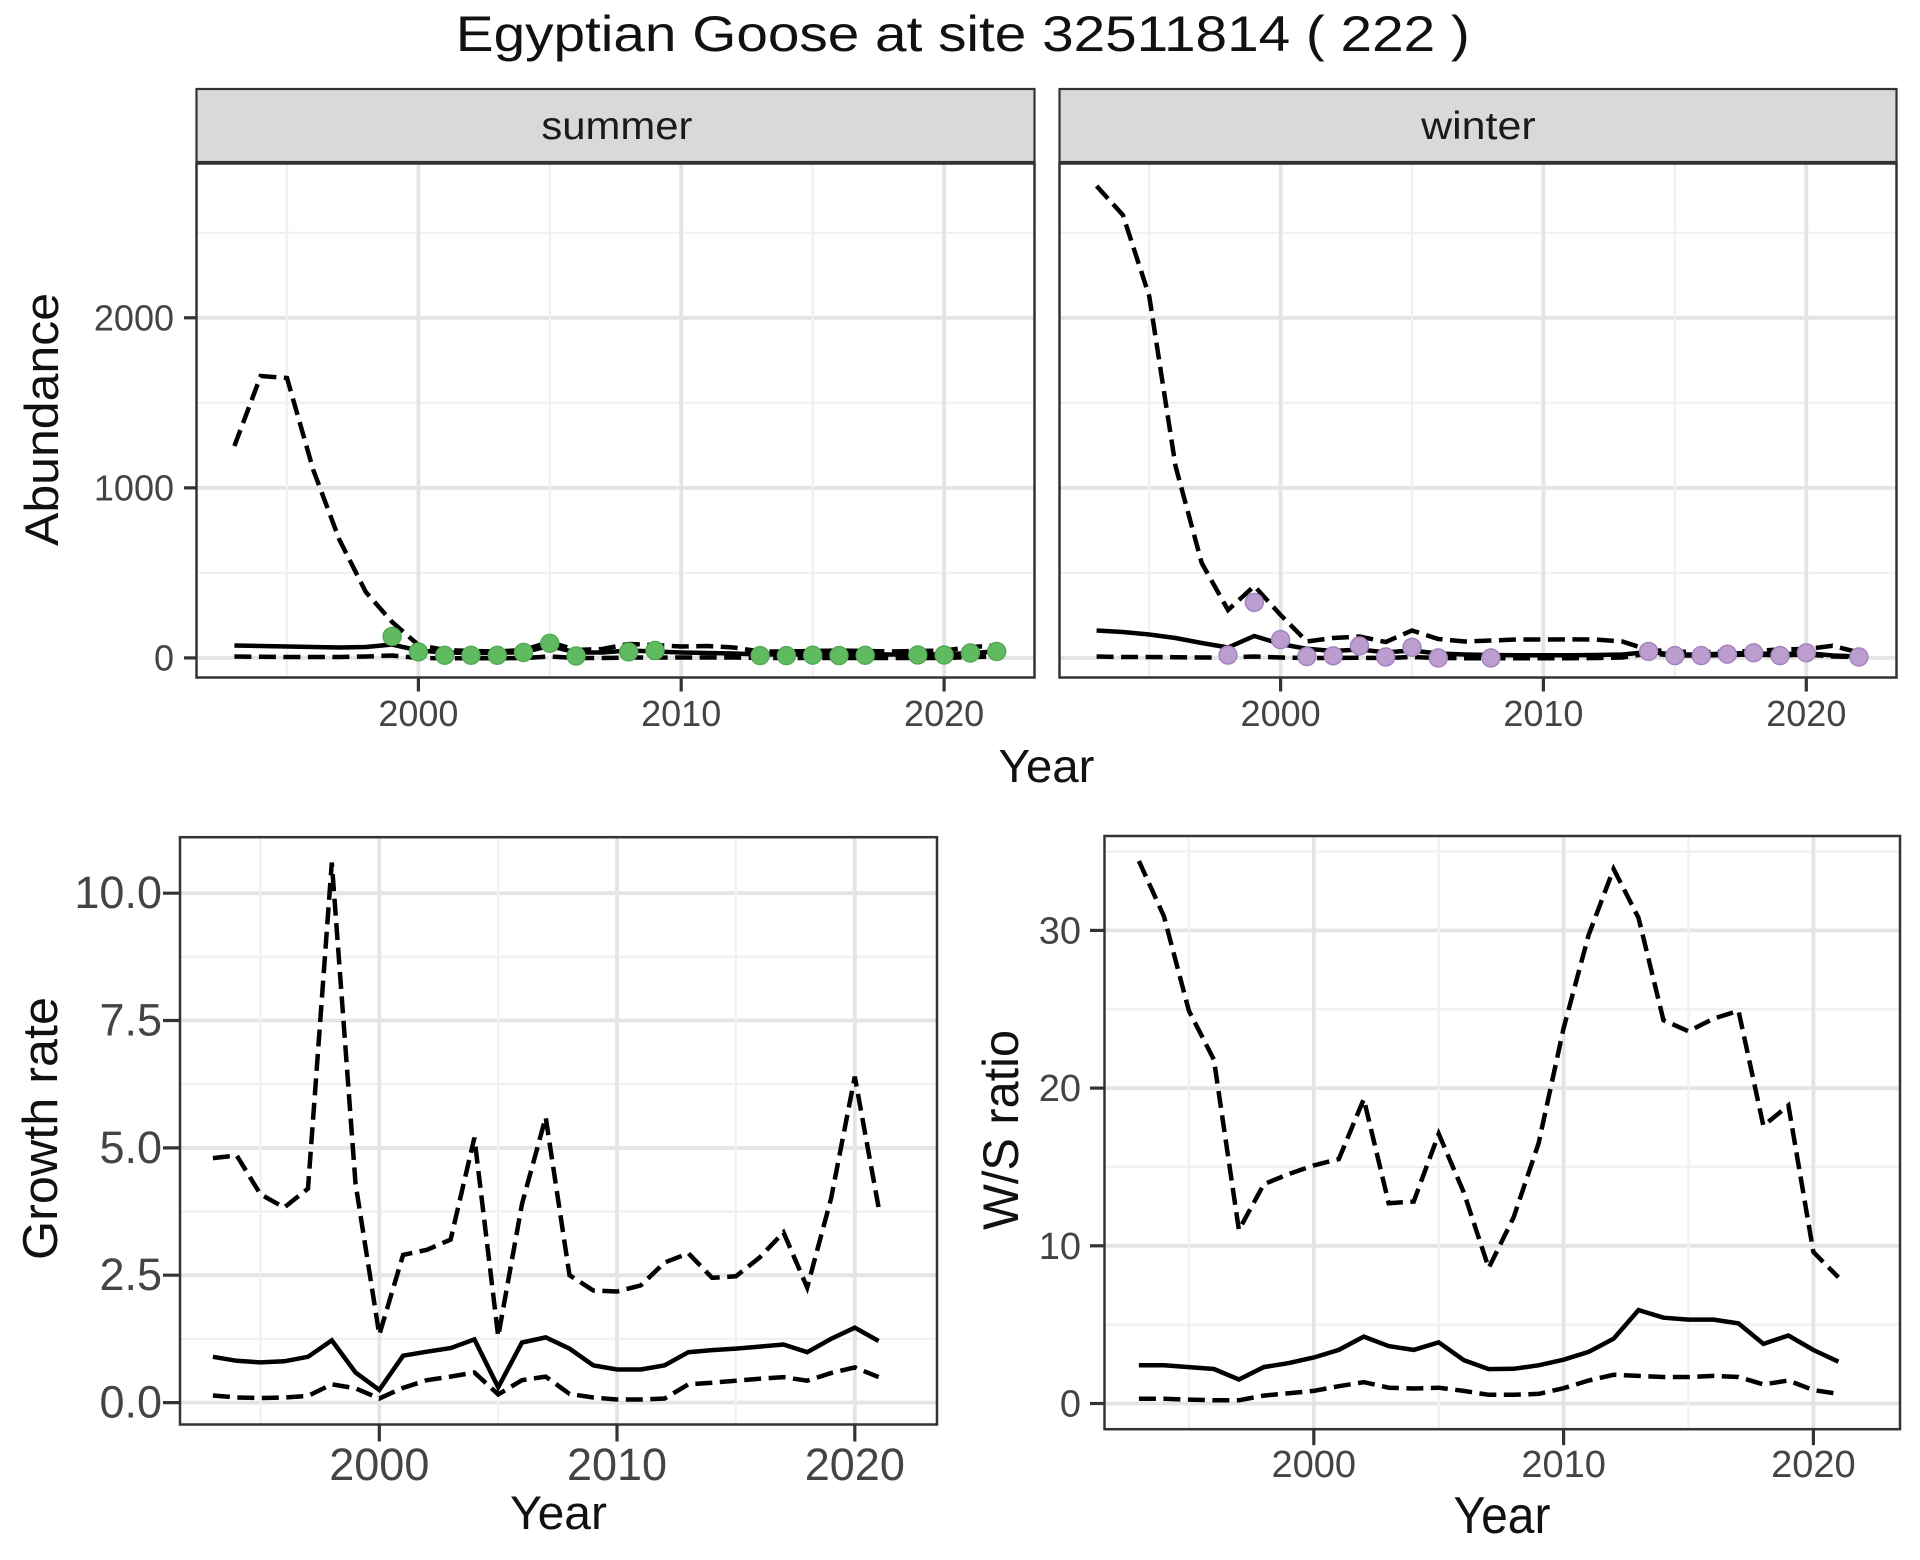 This screenshot has width=1920, height=1560. What do you see at coordinates (1001, 1130) in the screenshot?
I see `svg-text: W/S ratio` at bounding box center [1001, 1130].